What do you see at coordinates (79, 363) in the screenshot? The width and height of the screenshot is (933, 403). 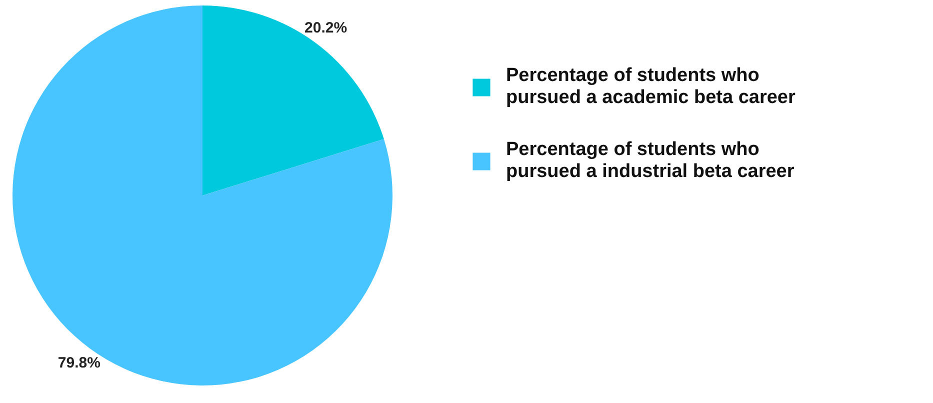 I see `data-label: 79.8%` at bounding box center [79, 363].